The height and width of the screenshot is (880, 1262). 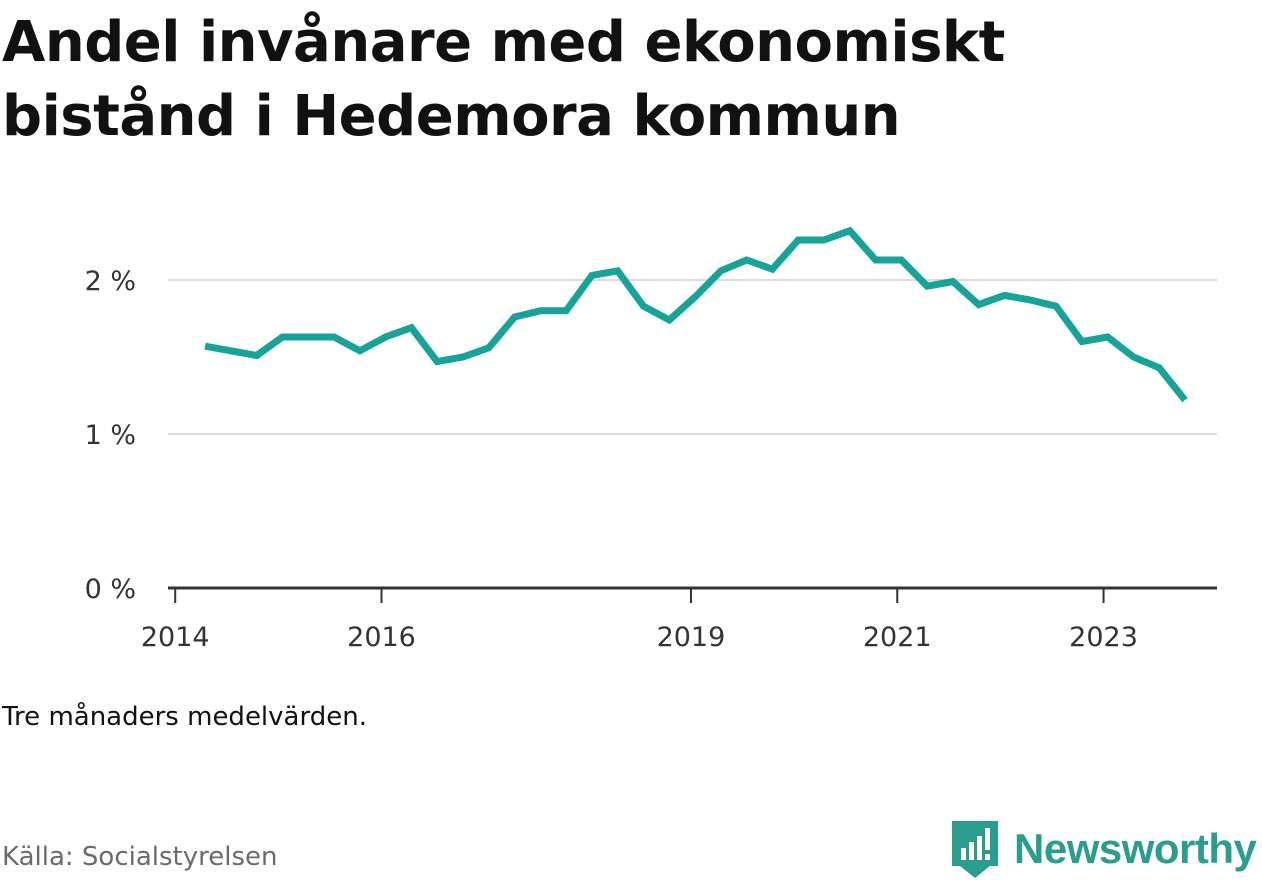 I want to click on y-tick-label: 2 %, so click(x=110, y=281).